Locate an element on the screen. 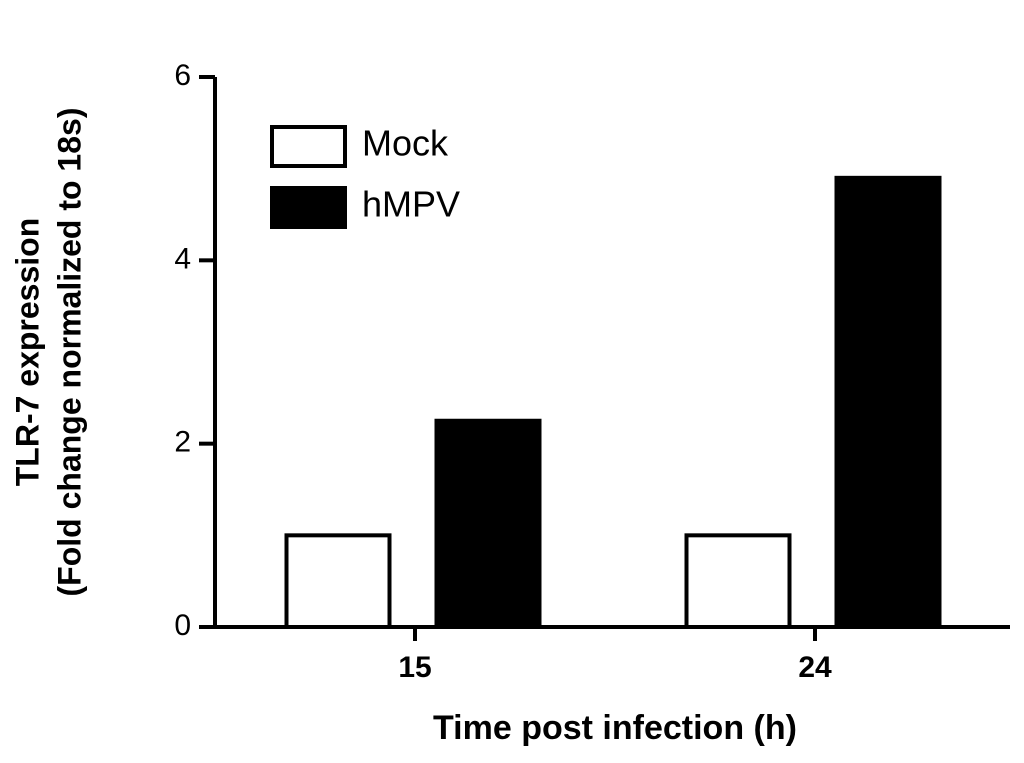 The height and width of the screenshot is (763, 1024). y-axis-label: TLR-7 expression is located at coordinates (27, 352).